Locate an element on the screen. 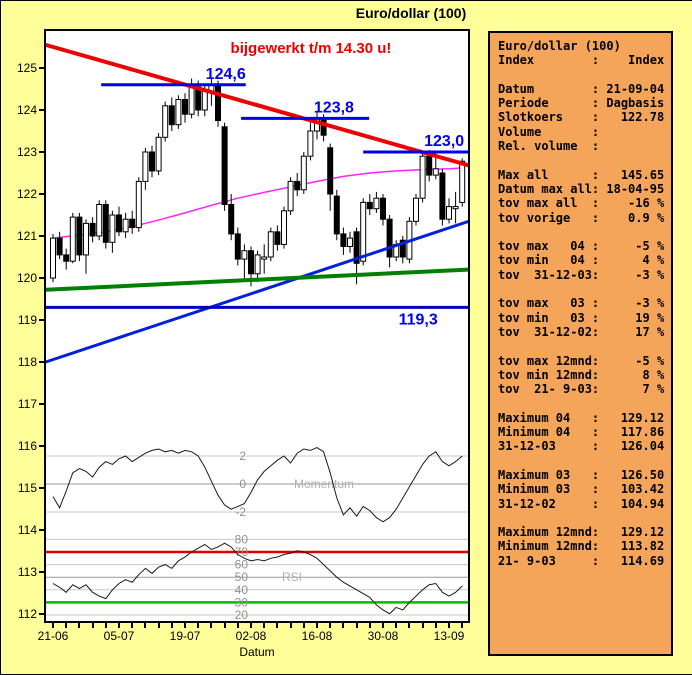 The width and height of the screenshot is (692, 675). chart-title: Euro/dollar (100) is located at coordinates (411, 13).